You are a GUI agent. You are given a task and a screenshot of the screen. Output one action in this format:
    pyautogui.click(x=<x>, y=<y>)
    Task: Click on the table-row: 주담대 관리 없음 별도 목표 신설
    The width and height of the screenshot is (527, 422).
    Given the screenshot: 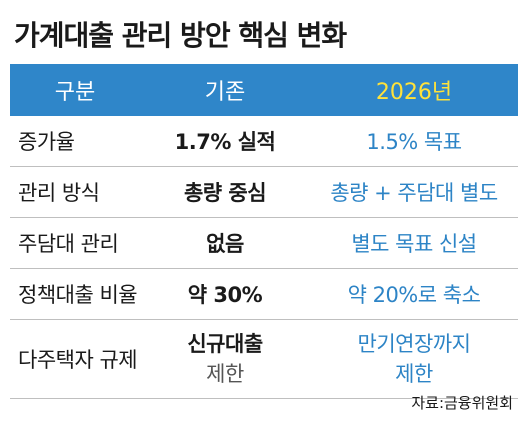 What is the action you would take?
    pyautogui.click(x=264, y=243)
    